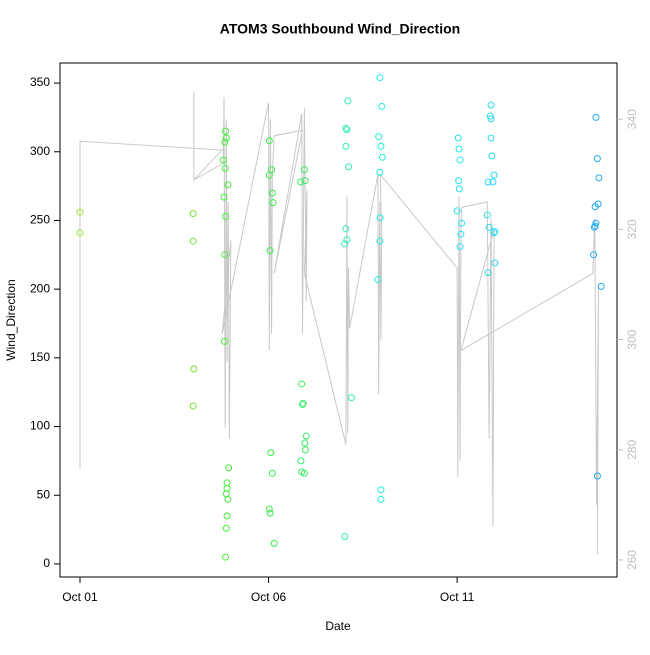 Image resolution: width=650 pixels, height=655 pixels. What do you see at coordinates (80, 597) in the screenshot?
I see `x-tick-label: Oct 01` at bounding box center [80, 597].